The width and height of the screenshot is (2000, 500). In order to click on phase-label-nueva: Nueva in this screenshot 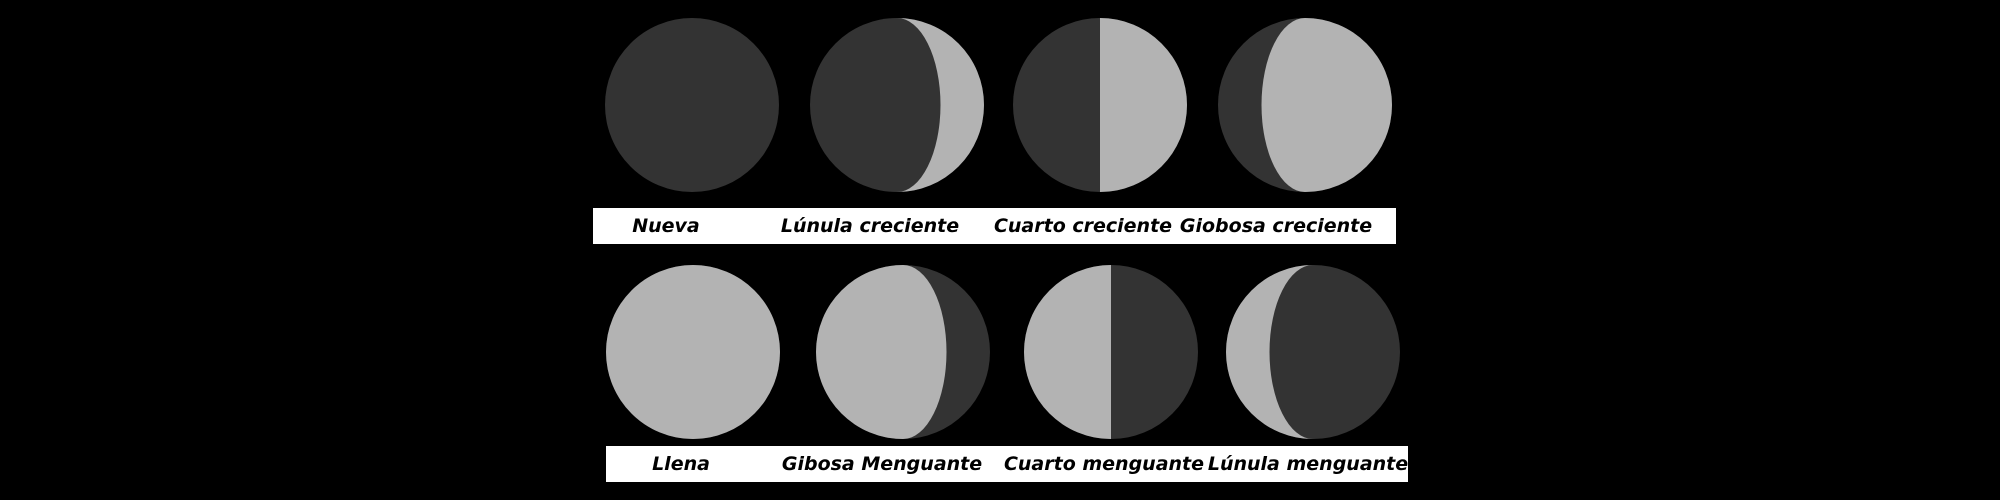, I will do `click(666, 226)`.